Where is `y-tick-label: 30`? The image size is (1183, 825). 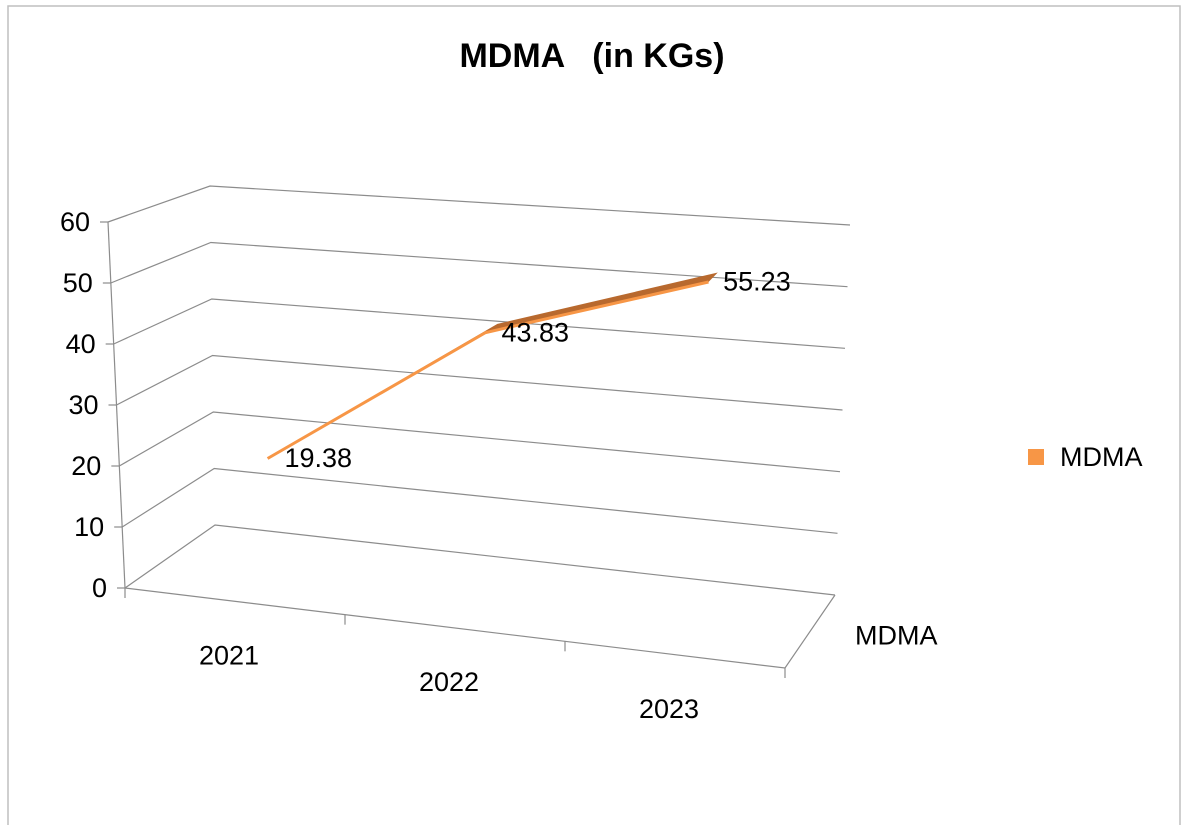 y-tick-label: 30 is located at coordinates (83, 405).